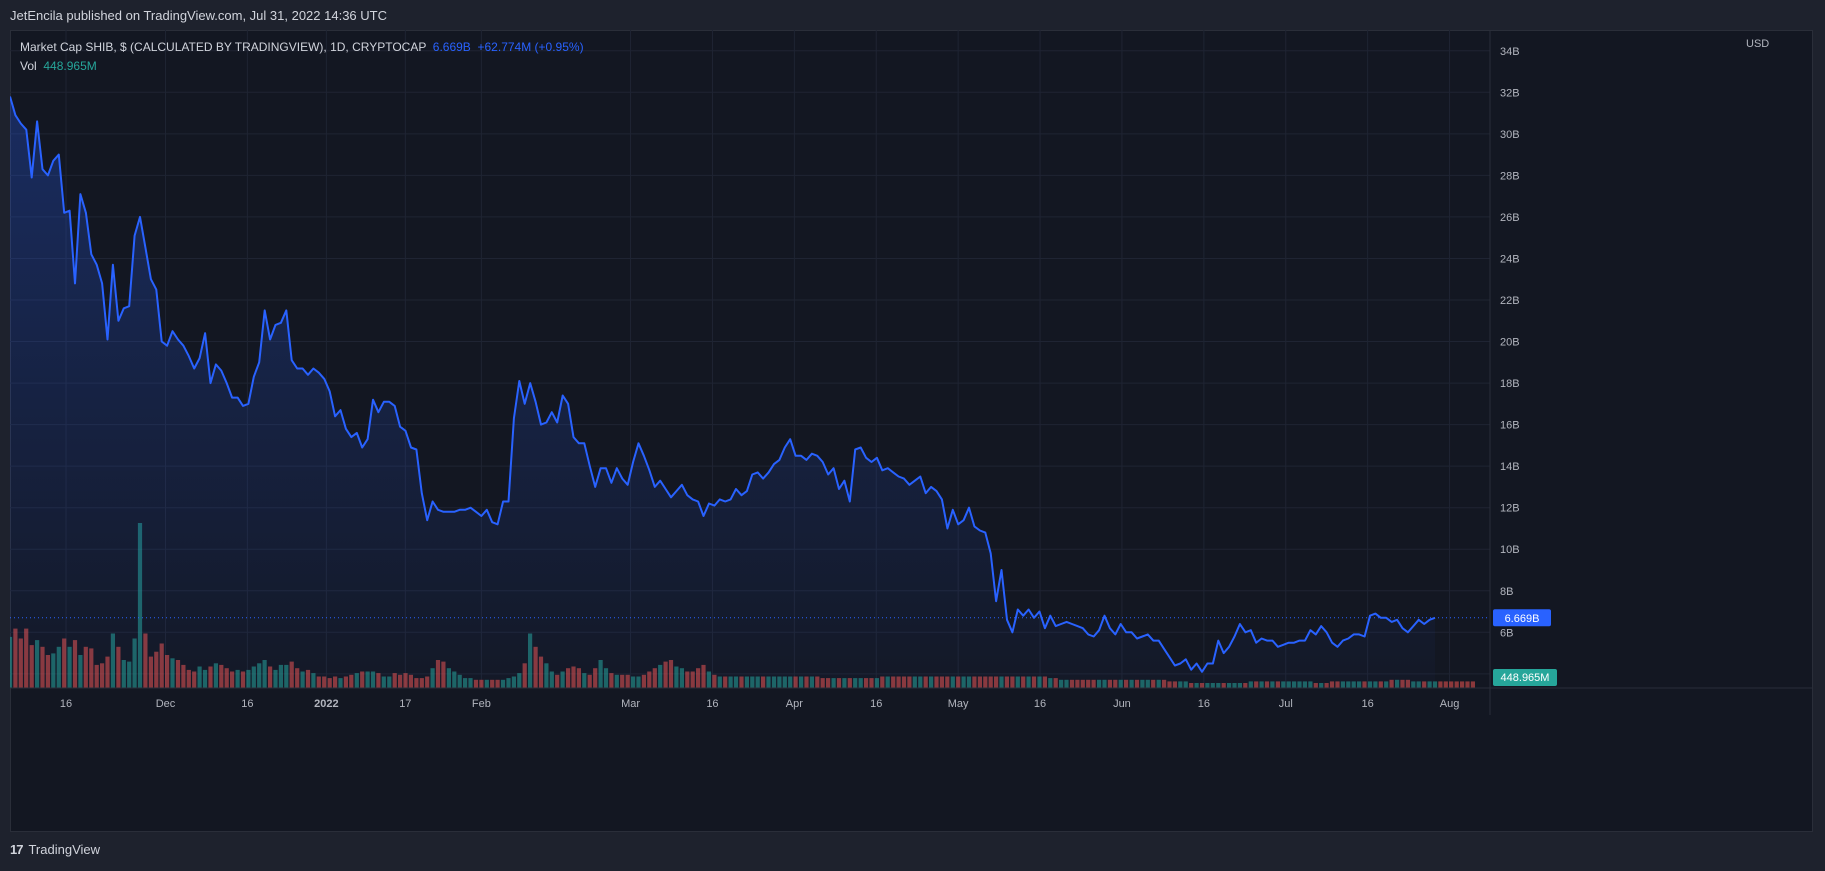 The image size is (1825, 871). I want to click on price-tick-label: 24B, so click(1510, 259).